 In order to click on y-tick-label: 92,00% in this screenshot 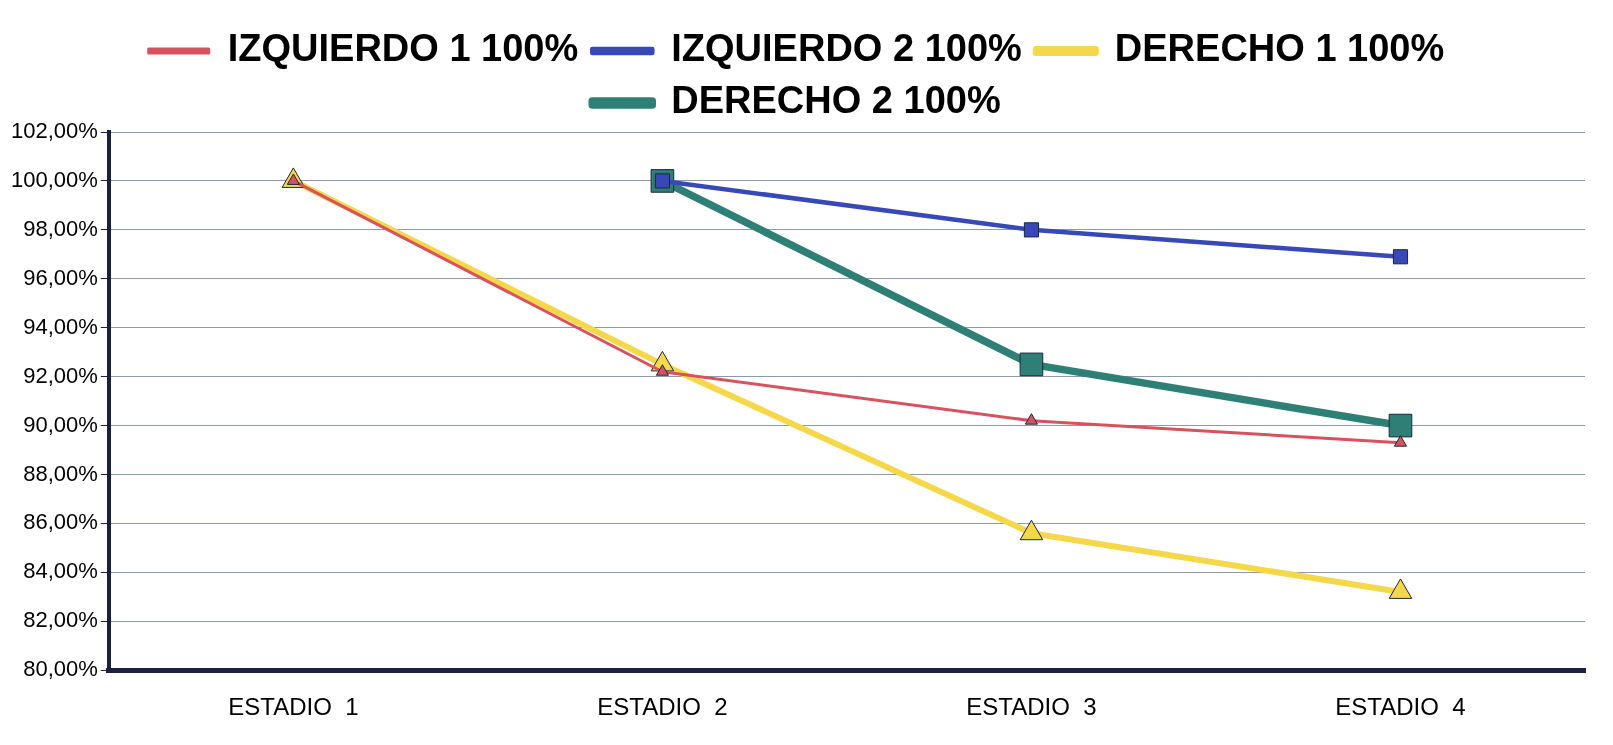, I will do `click(60, 375)`.